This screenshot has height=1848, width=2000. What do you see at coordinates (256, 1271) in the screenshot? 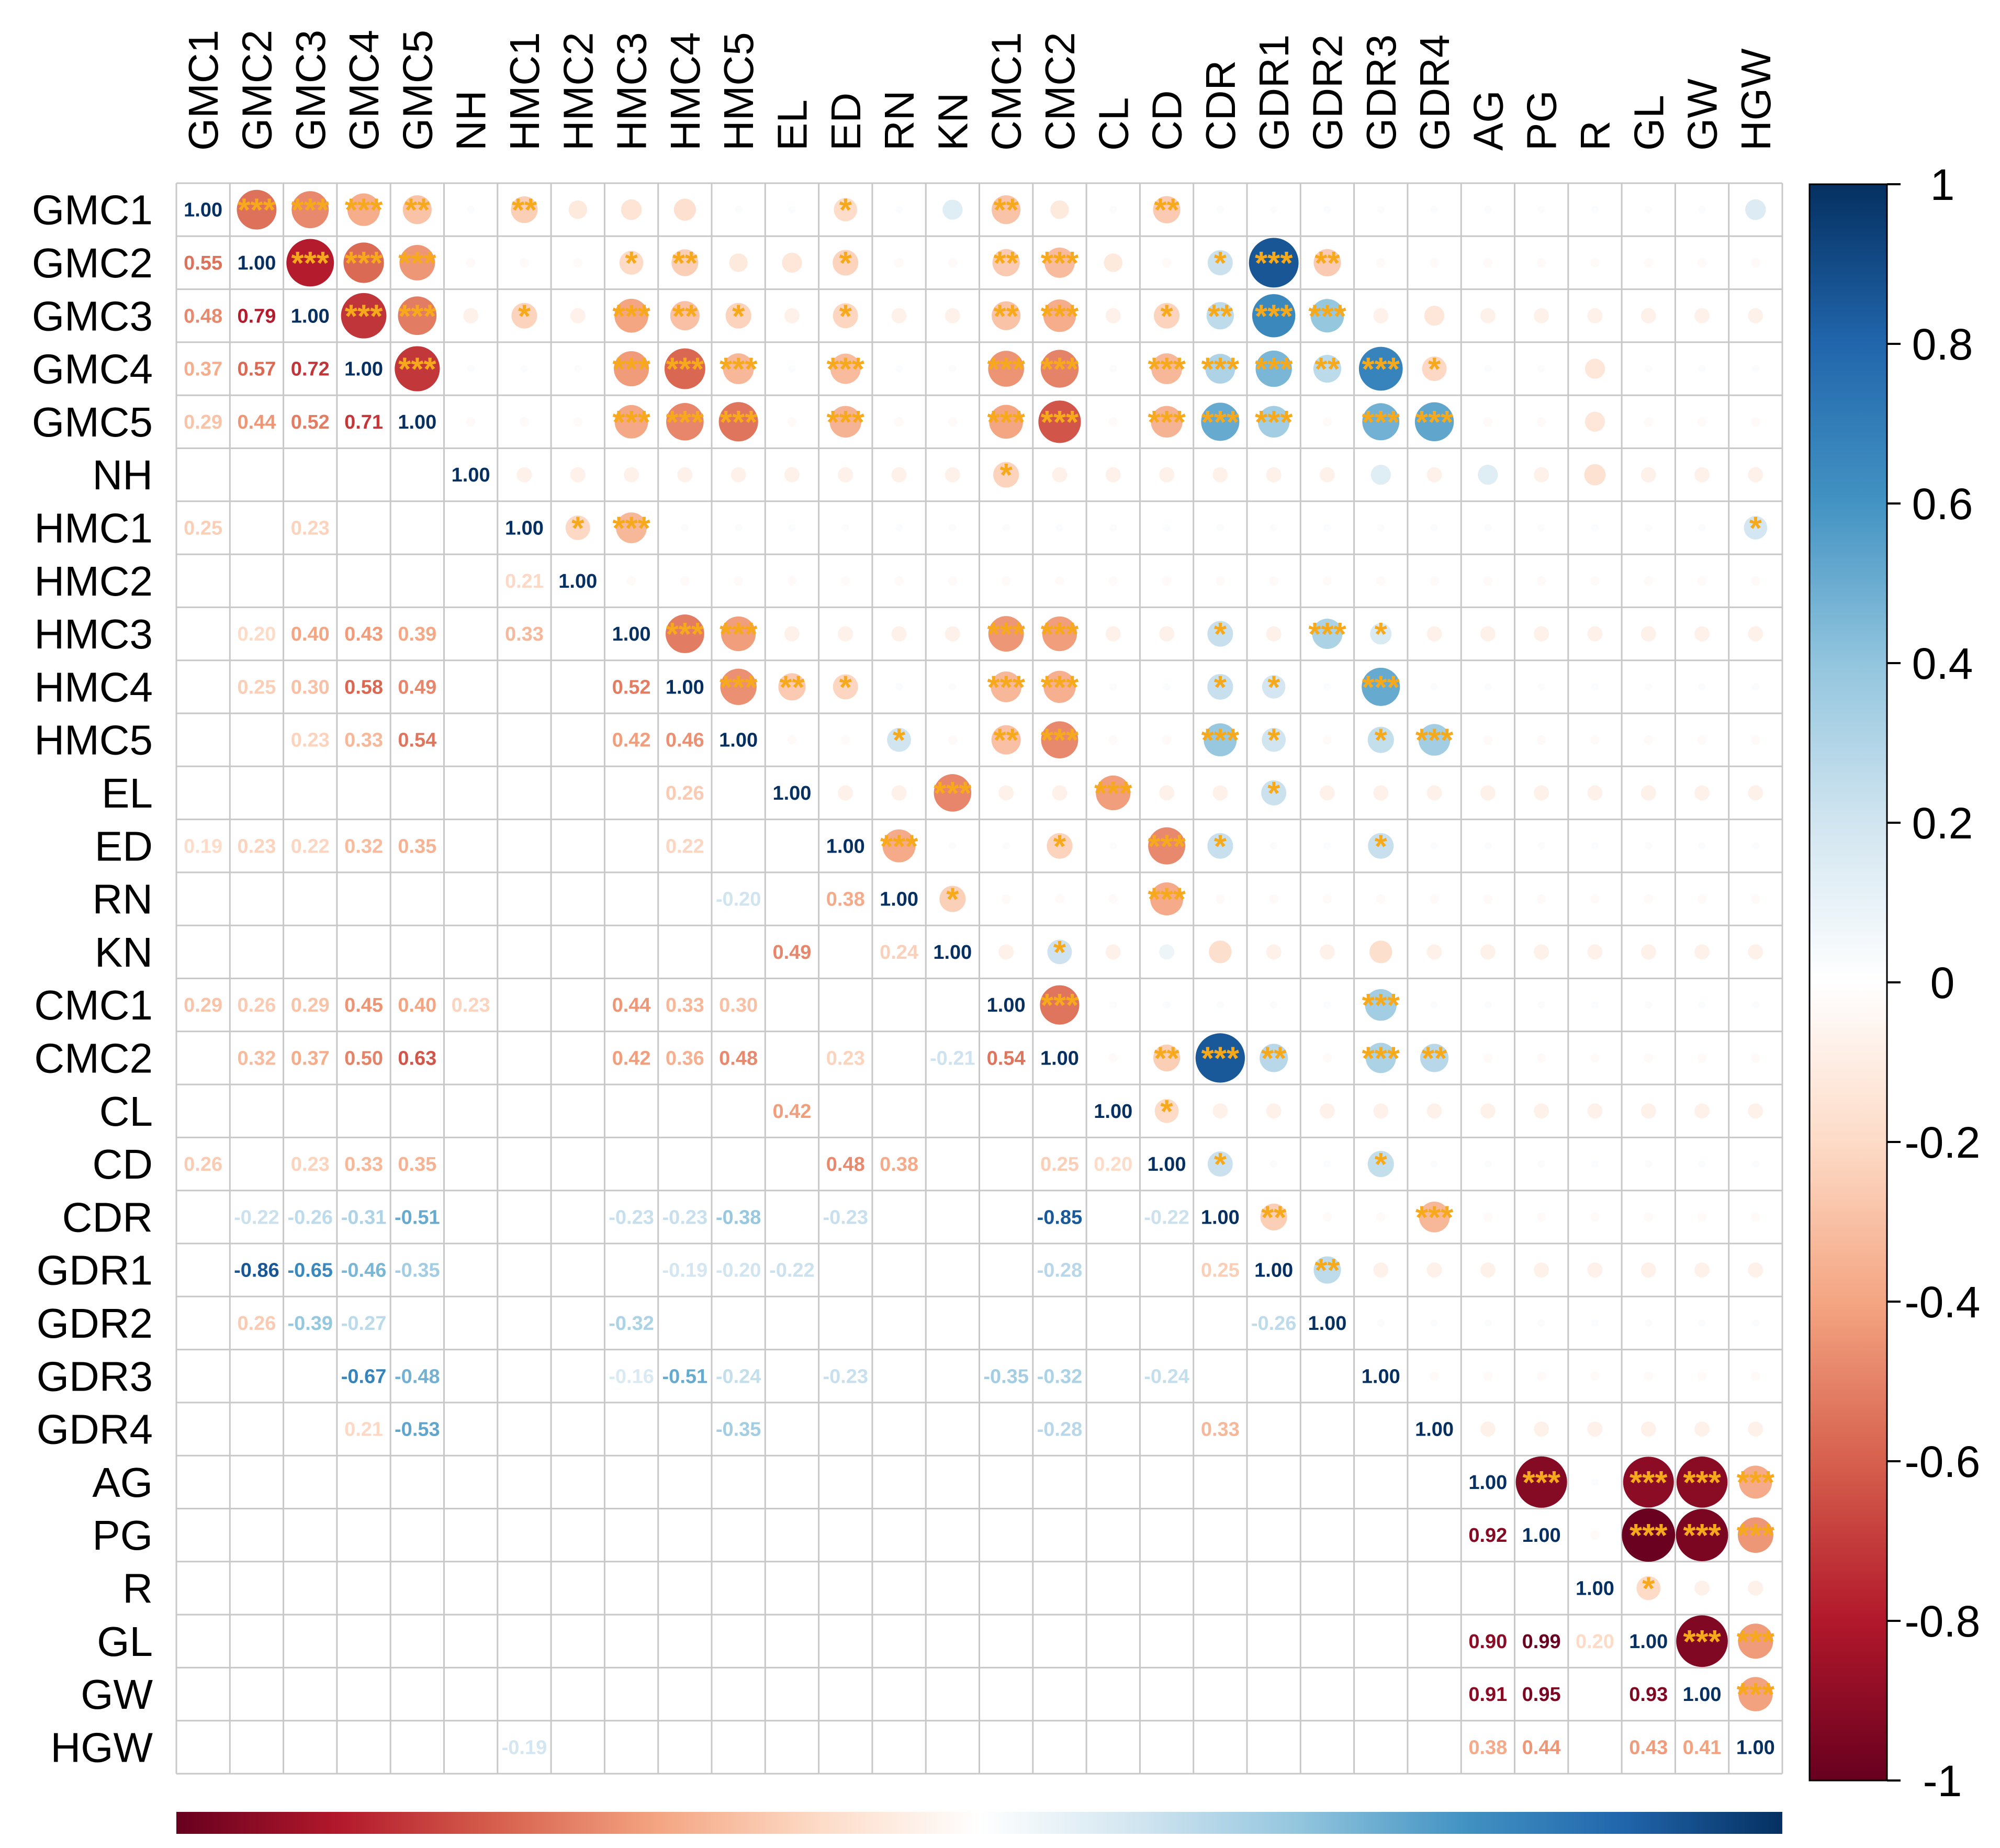
I see `correlation-value: -0.86` at bounding box center [256, 1271].